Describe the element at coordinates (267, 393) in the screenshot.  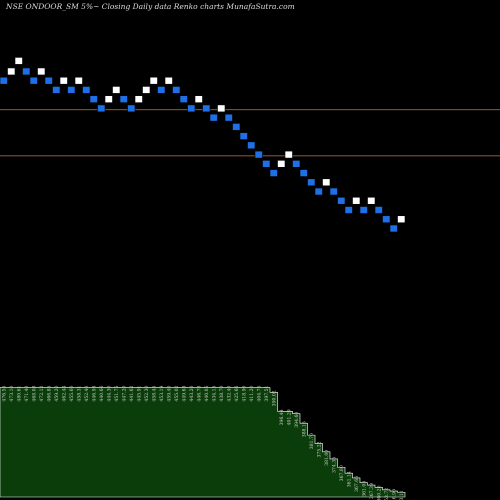
I see `volume-label: 397.51` at that location.